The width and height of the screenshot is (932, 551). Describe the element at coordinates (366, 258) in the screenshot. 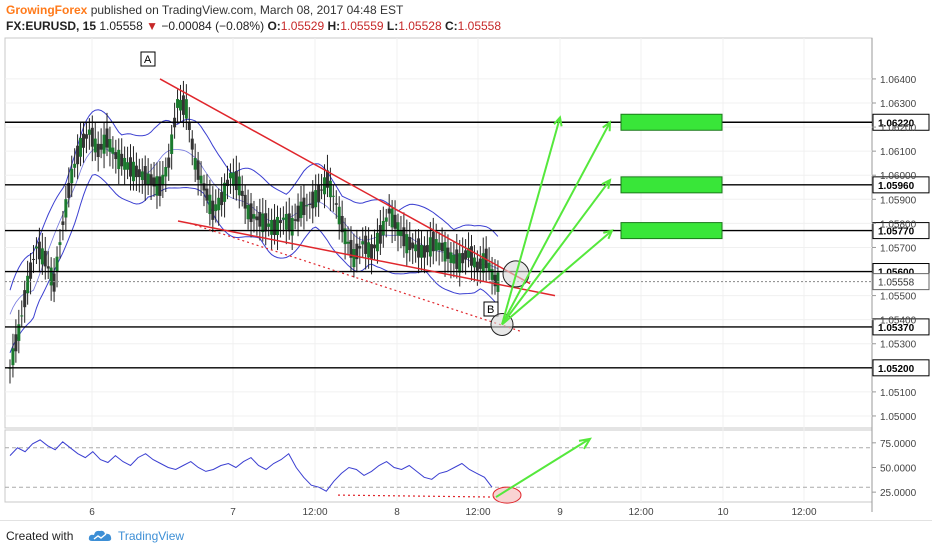

I see `wedge-lower-line` at that location.